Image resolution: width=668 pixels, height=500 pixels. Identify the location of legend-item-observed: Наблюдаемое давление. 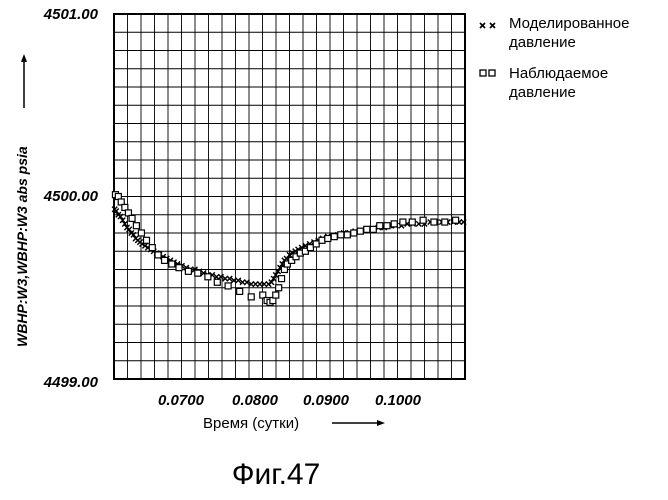
(544, 83).